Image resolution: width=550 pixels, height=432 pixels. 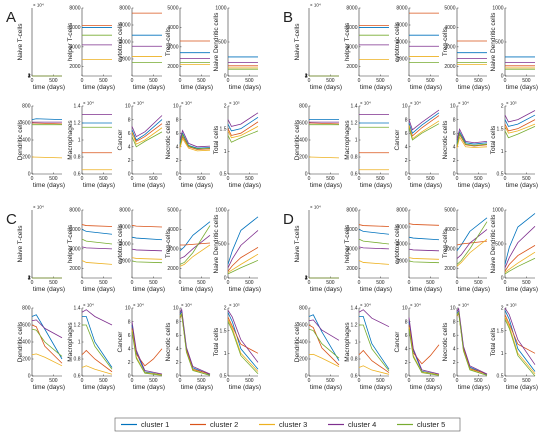 What do you see at coordinates (223, 377) in the screenshot?
I see `y-tick-label: 0.5` at bounding box center [223, 377].